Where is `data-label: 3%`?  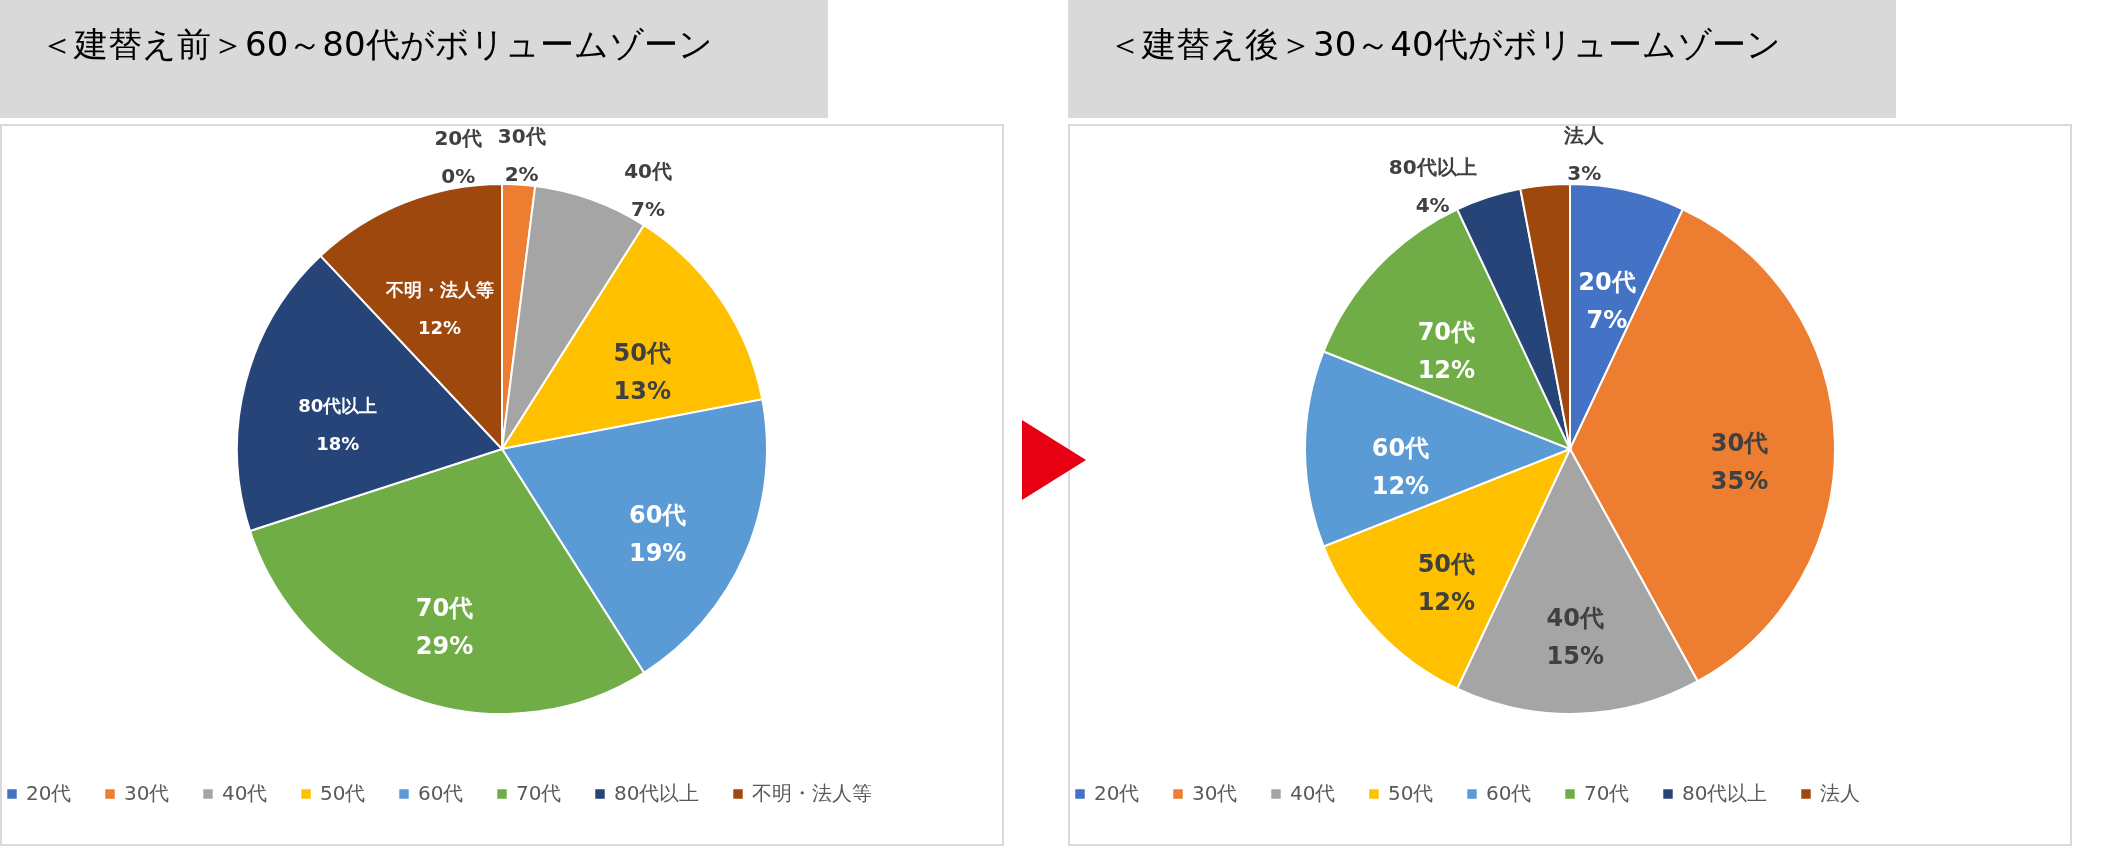 data-label: 3% is located at coordinates (1584, 173).